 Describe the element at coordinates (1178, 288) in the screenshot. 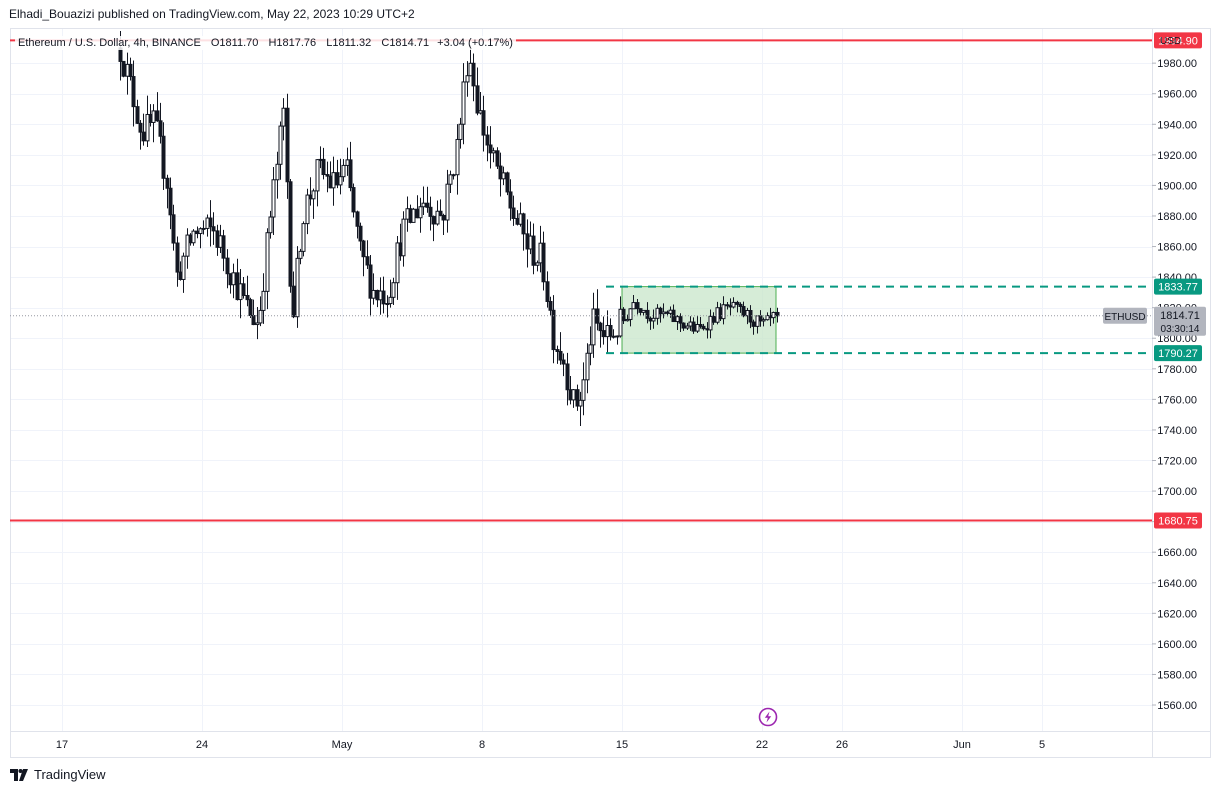

I see `range-top-price-tag: 1833.77` at that location.